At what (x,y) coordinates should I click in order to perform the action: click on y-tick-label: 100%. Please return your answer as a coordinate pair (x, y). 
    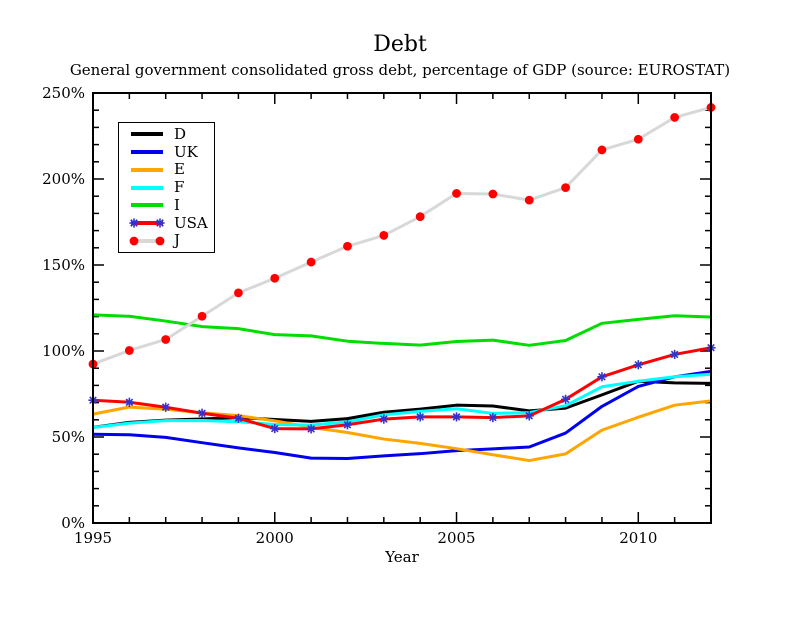
    Looking at the image, I should click on (63, 351).